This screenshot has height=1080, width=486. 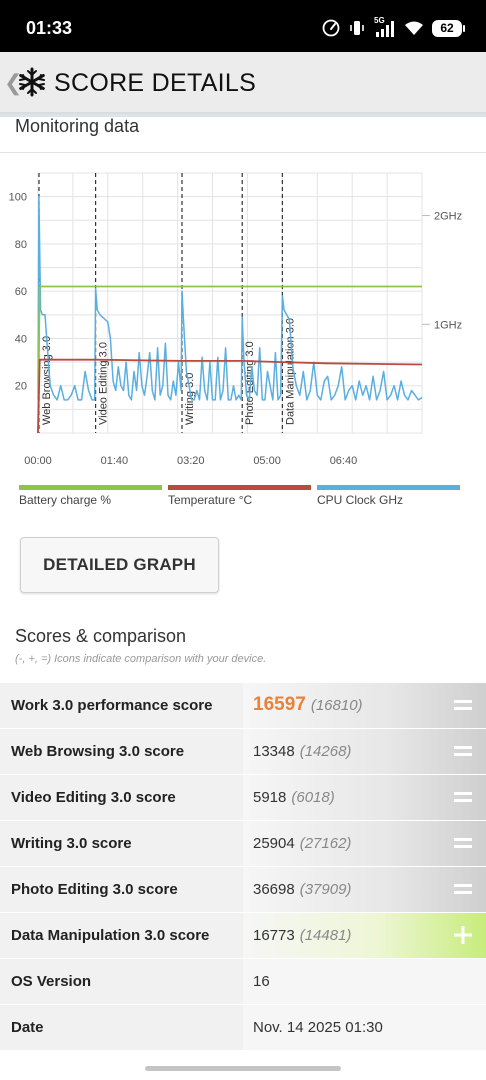 What do you see at coordinates (21, 245) in the screenshot?
I see `y-tick-label: 80` at bounding box center [21, 245].